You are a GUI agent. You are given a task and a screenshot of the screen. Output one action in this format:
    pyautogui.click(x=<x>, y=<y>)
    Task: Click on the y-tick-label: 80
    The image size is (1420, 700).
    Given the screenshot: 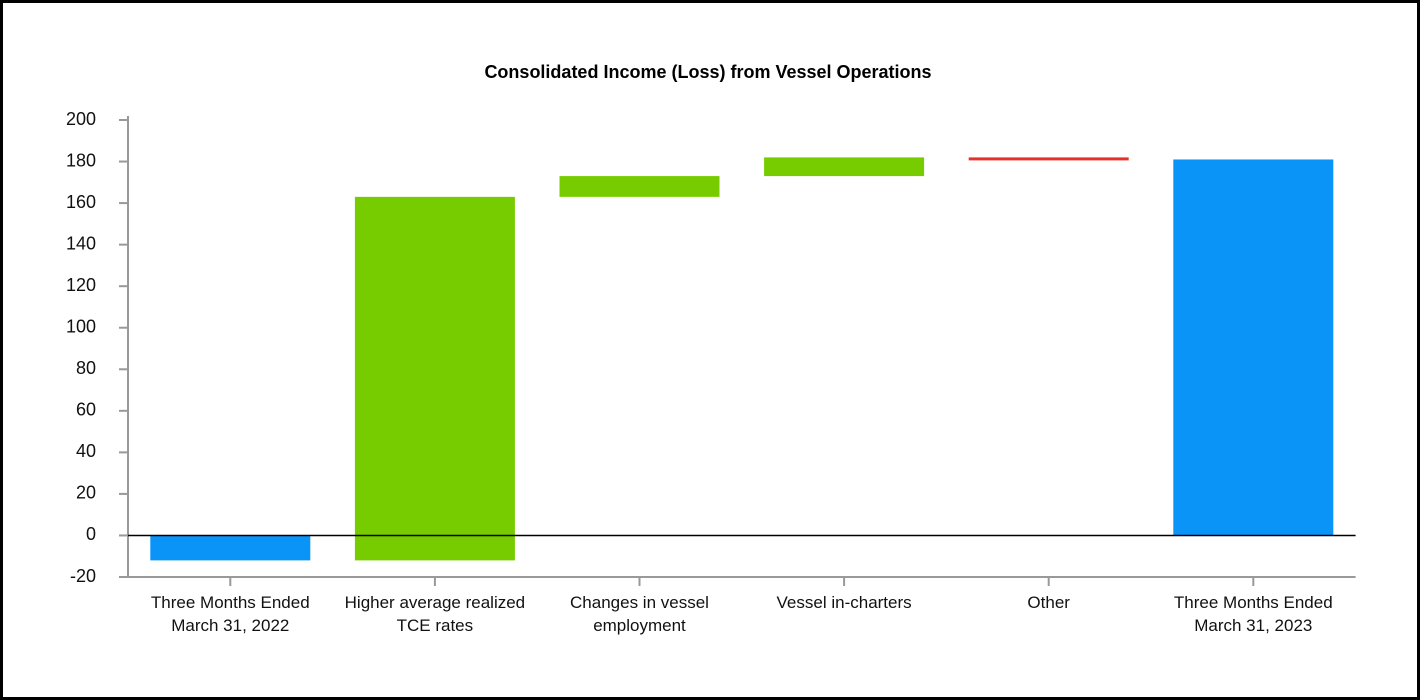 What is the action you would take?
    pyautogui.click(x=86, y=368)
    